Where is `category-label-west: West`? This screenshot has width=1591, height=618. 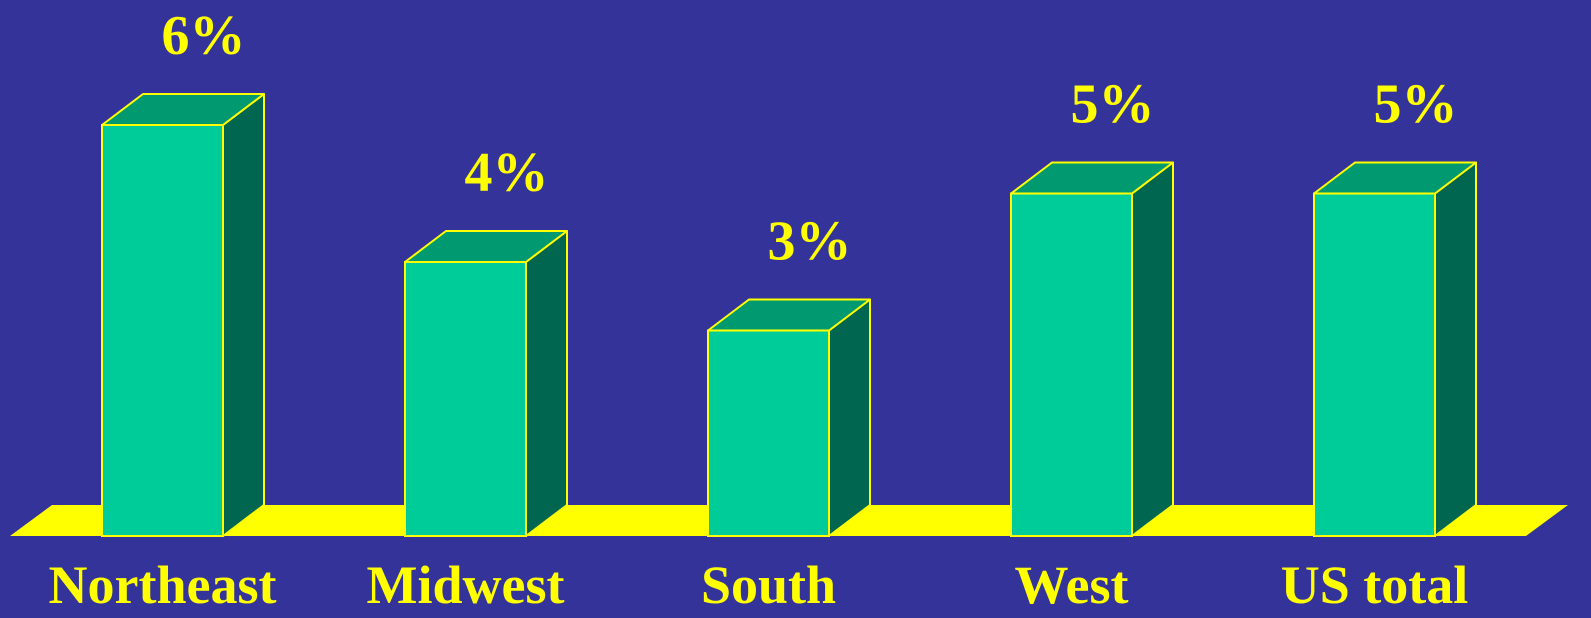
category-label-west: West is located at coordinates (1072, 585).